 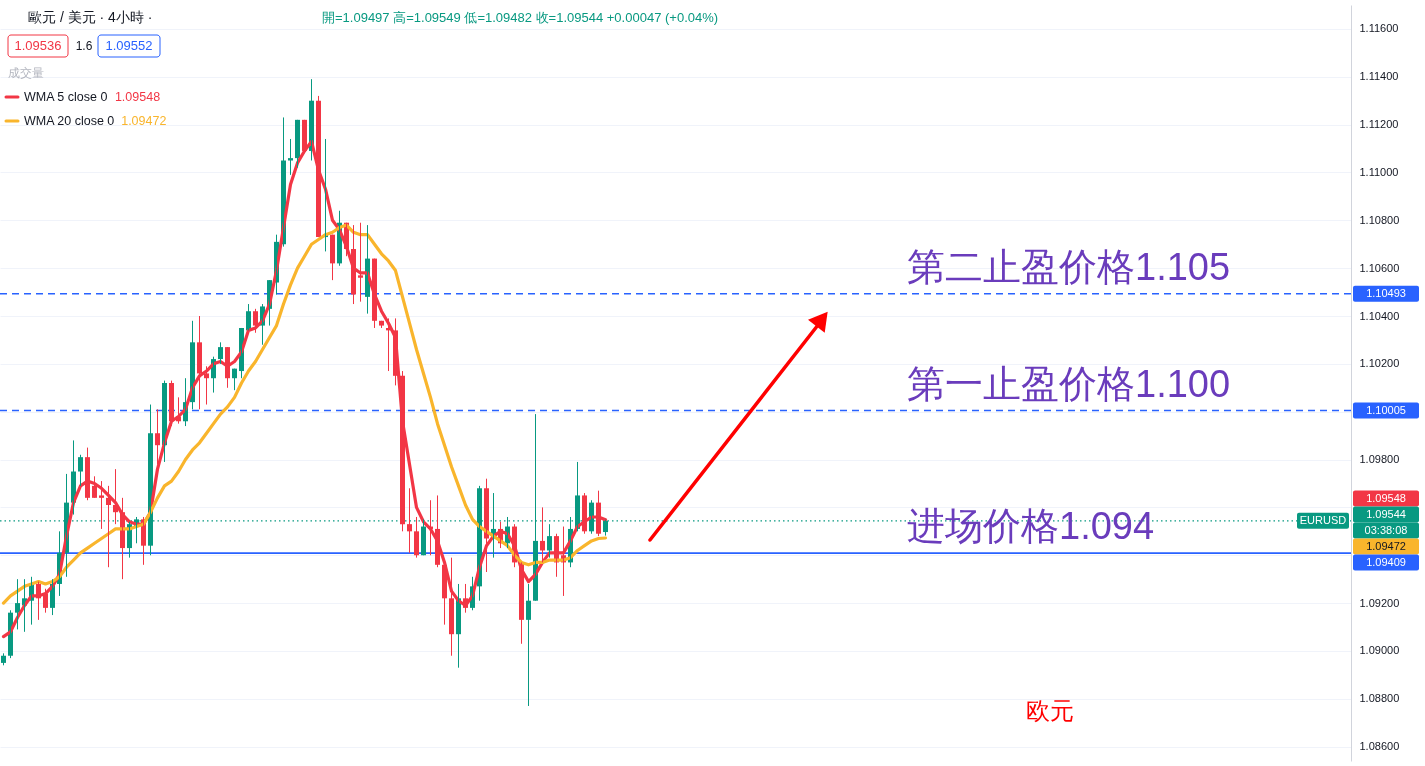 I want to click on annotation: 1.09536, so click(x=38, y=45).